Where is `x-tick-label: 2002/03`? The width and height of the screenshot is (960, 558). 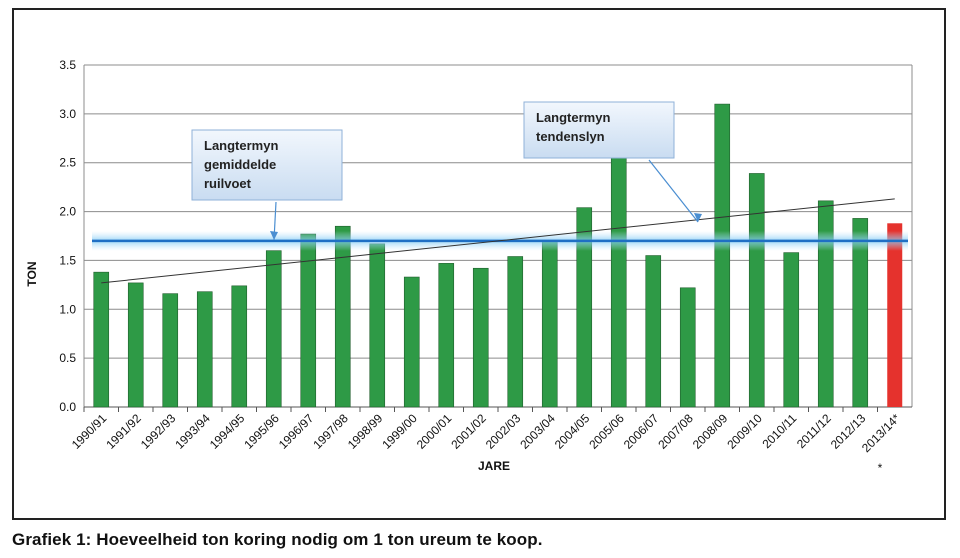
x-tick-label: 2002/03 is located at coordinates (503, 431).